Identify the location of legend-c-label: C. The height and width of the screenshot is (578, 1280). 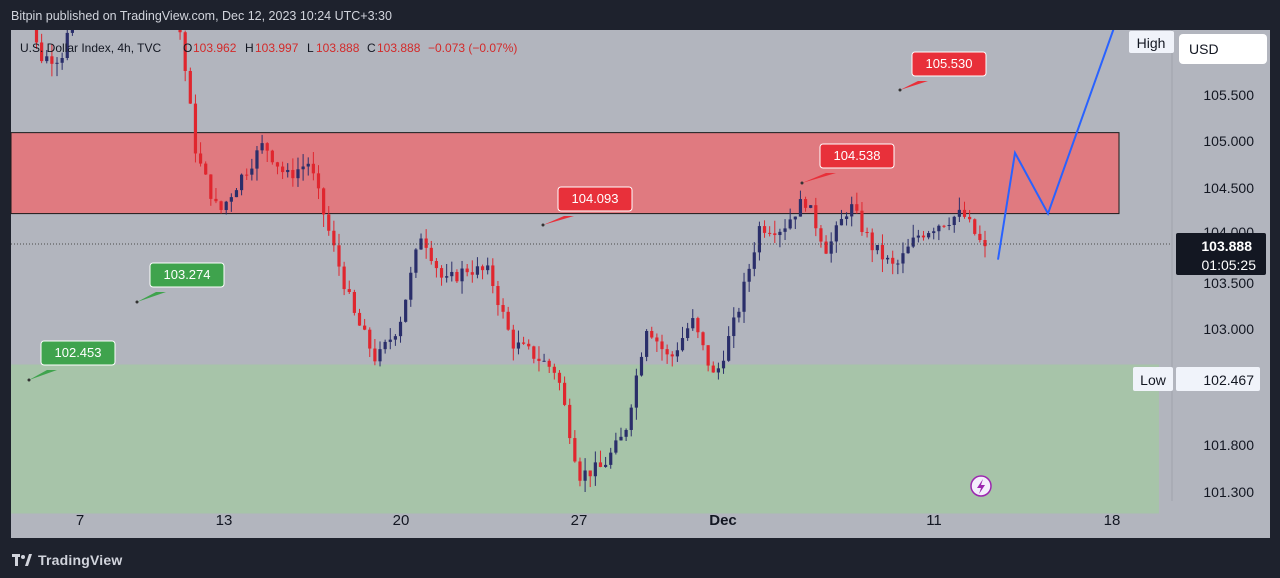
(371, 48).